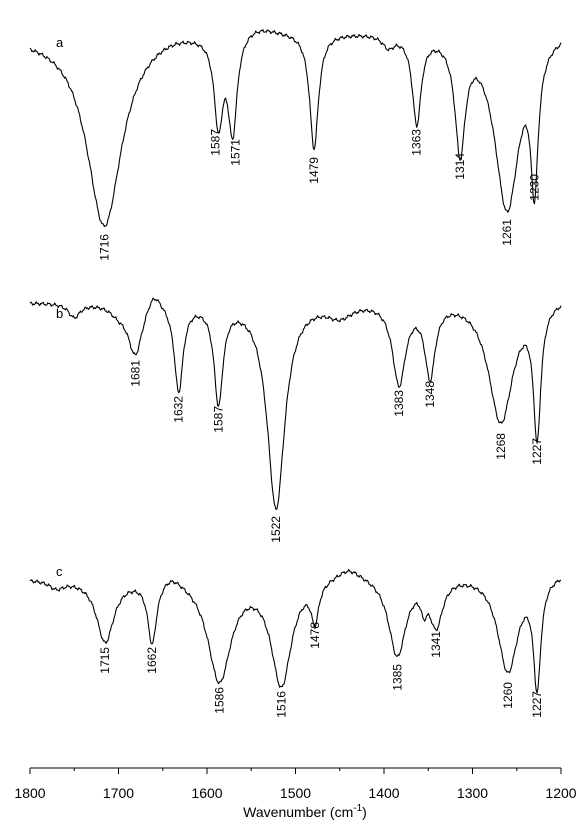 This screenshot has width=585, height=825. What do you see at coordinates (383, 793) in the screenshot?
I see `x-tick-label-1400: 1400` at bounding box center [383, 793].